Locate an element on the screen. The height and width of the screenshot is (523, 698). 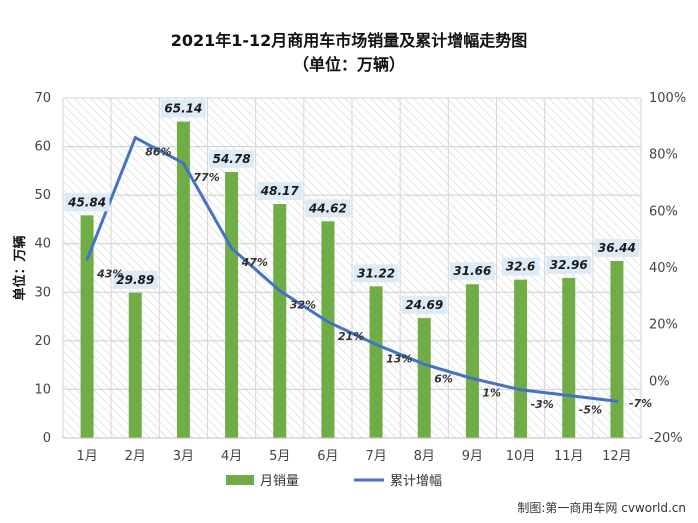
y2-tick-label: 40% is located at coordinates (663, 268).